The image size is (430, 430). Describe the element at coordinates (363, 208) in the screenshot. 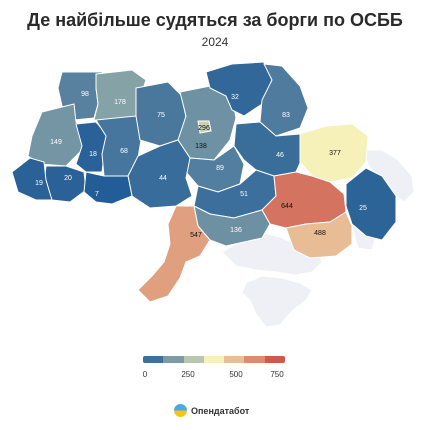

I see `label-donetska: 25` at that location.